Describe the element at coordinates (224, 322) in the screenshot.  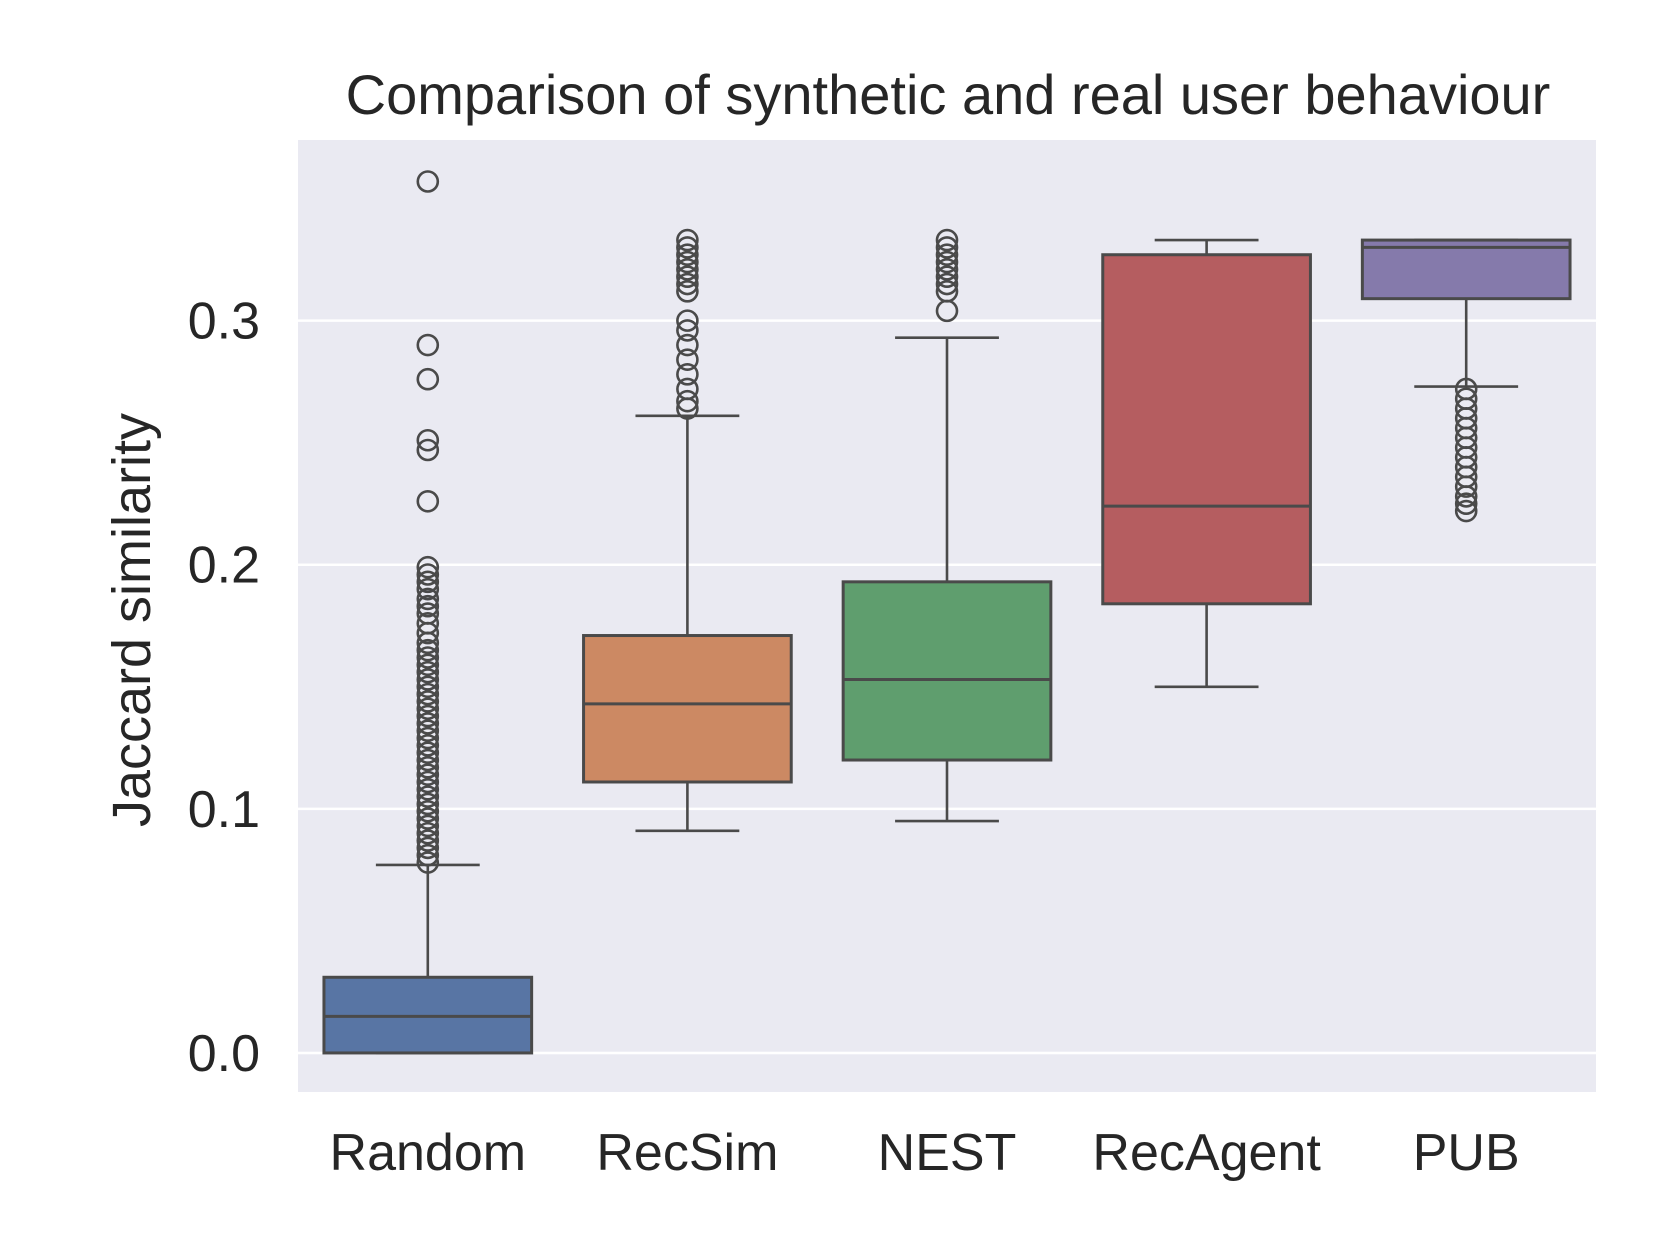
I see `y-tick-label: 0.3` at that location.